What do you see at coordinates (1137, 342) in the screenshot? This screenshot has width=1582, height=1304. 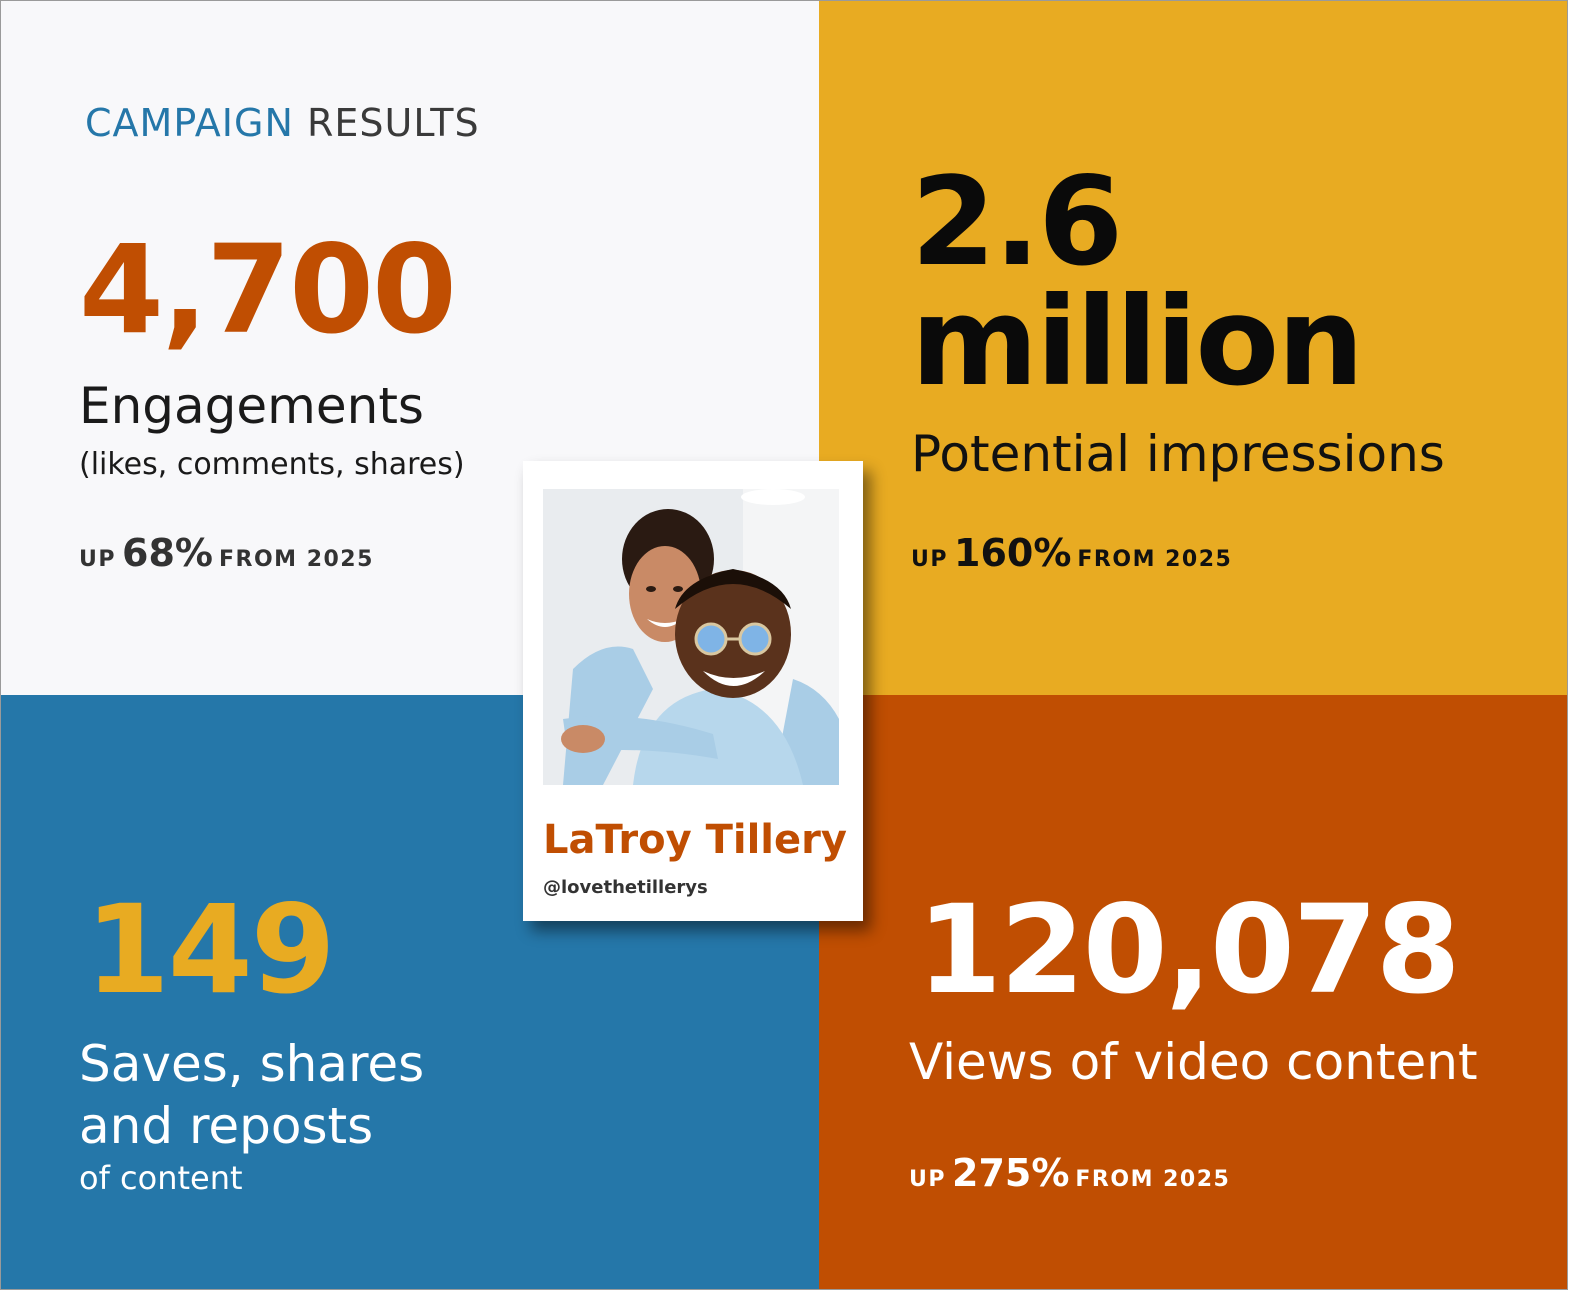 I see `impressions-value-unit: million` at bounding box center [1137, 342].